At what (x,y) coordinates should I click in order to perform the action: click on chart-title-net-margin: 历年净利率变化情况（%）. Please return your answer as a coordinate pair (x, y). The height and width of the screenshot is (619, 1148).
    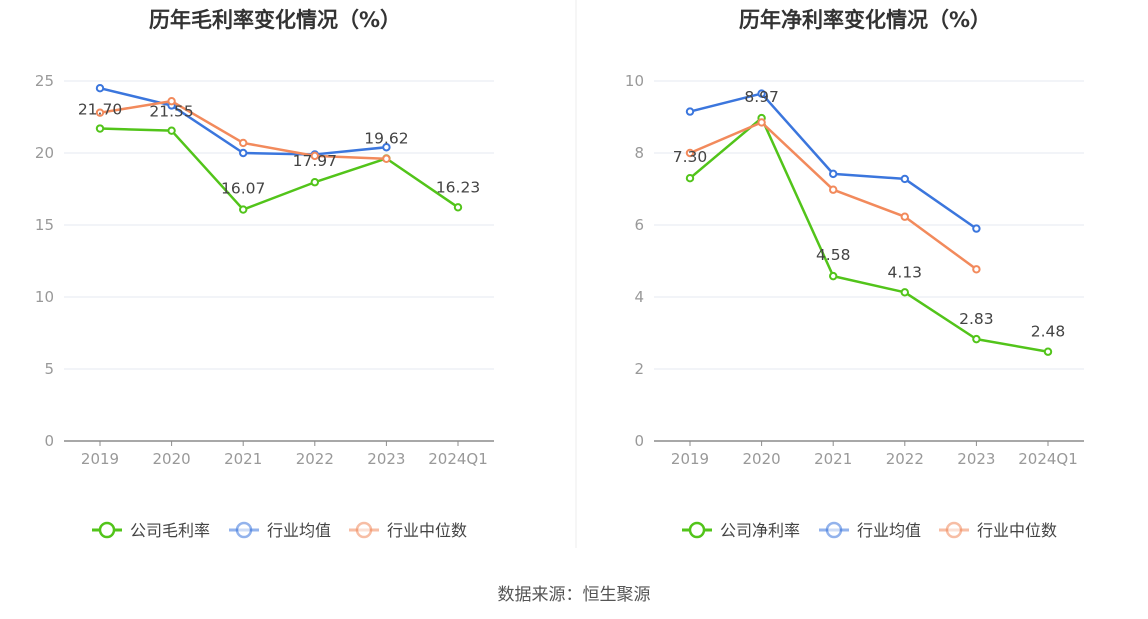
    Looking at the image, I should click on (865, 20).